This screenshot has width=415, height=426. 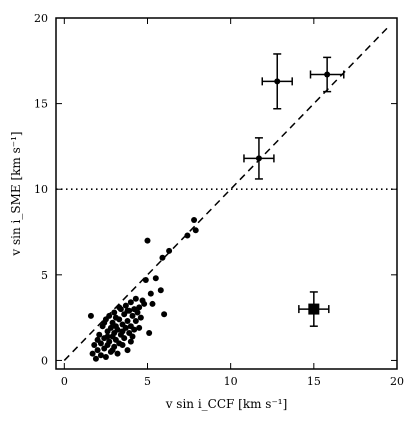 What do you see at coordinates (44, 360) in the screenshot?
I see `y-tick-label: 0` at bounding box center [44, 360].